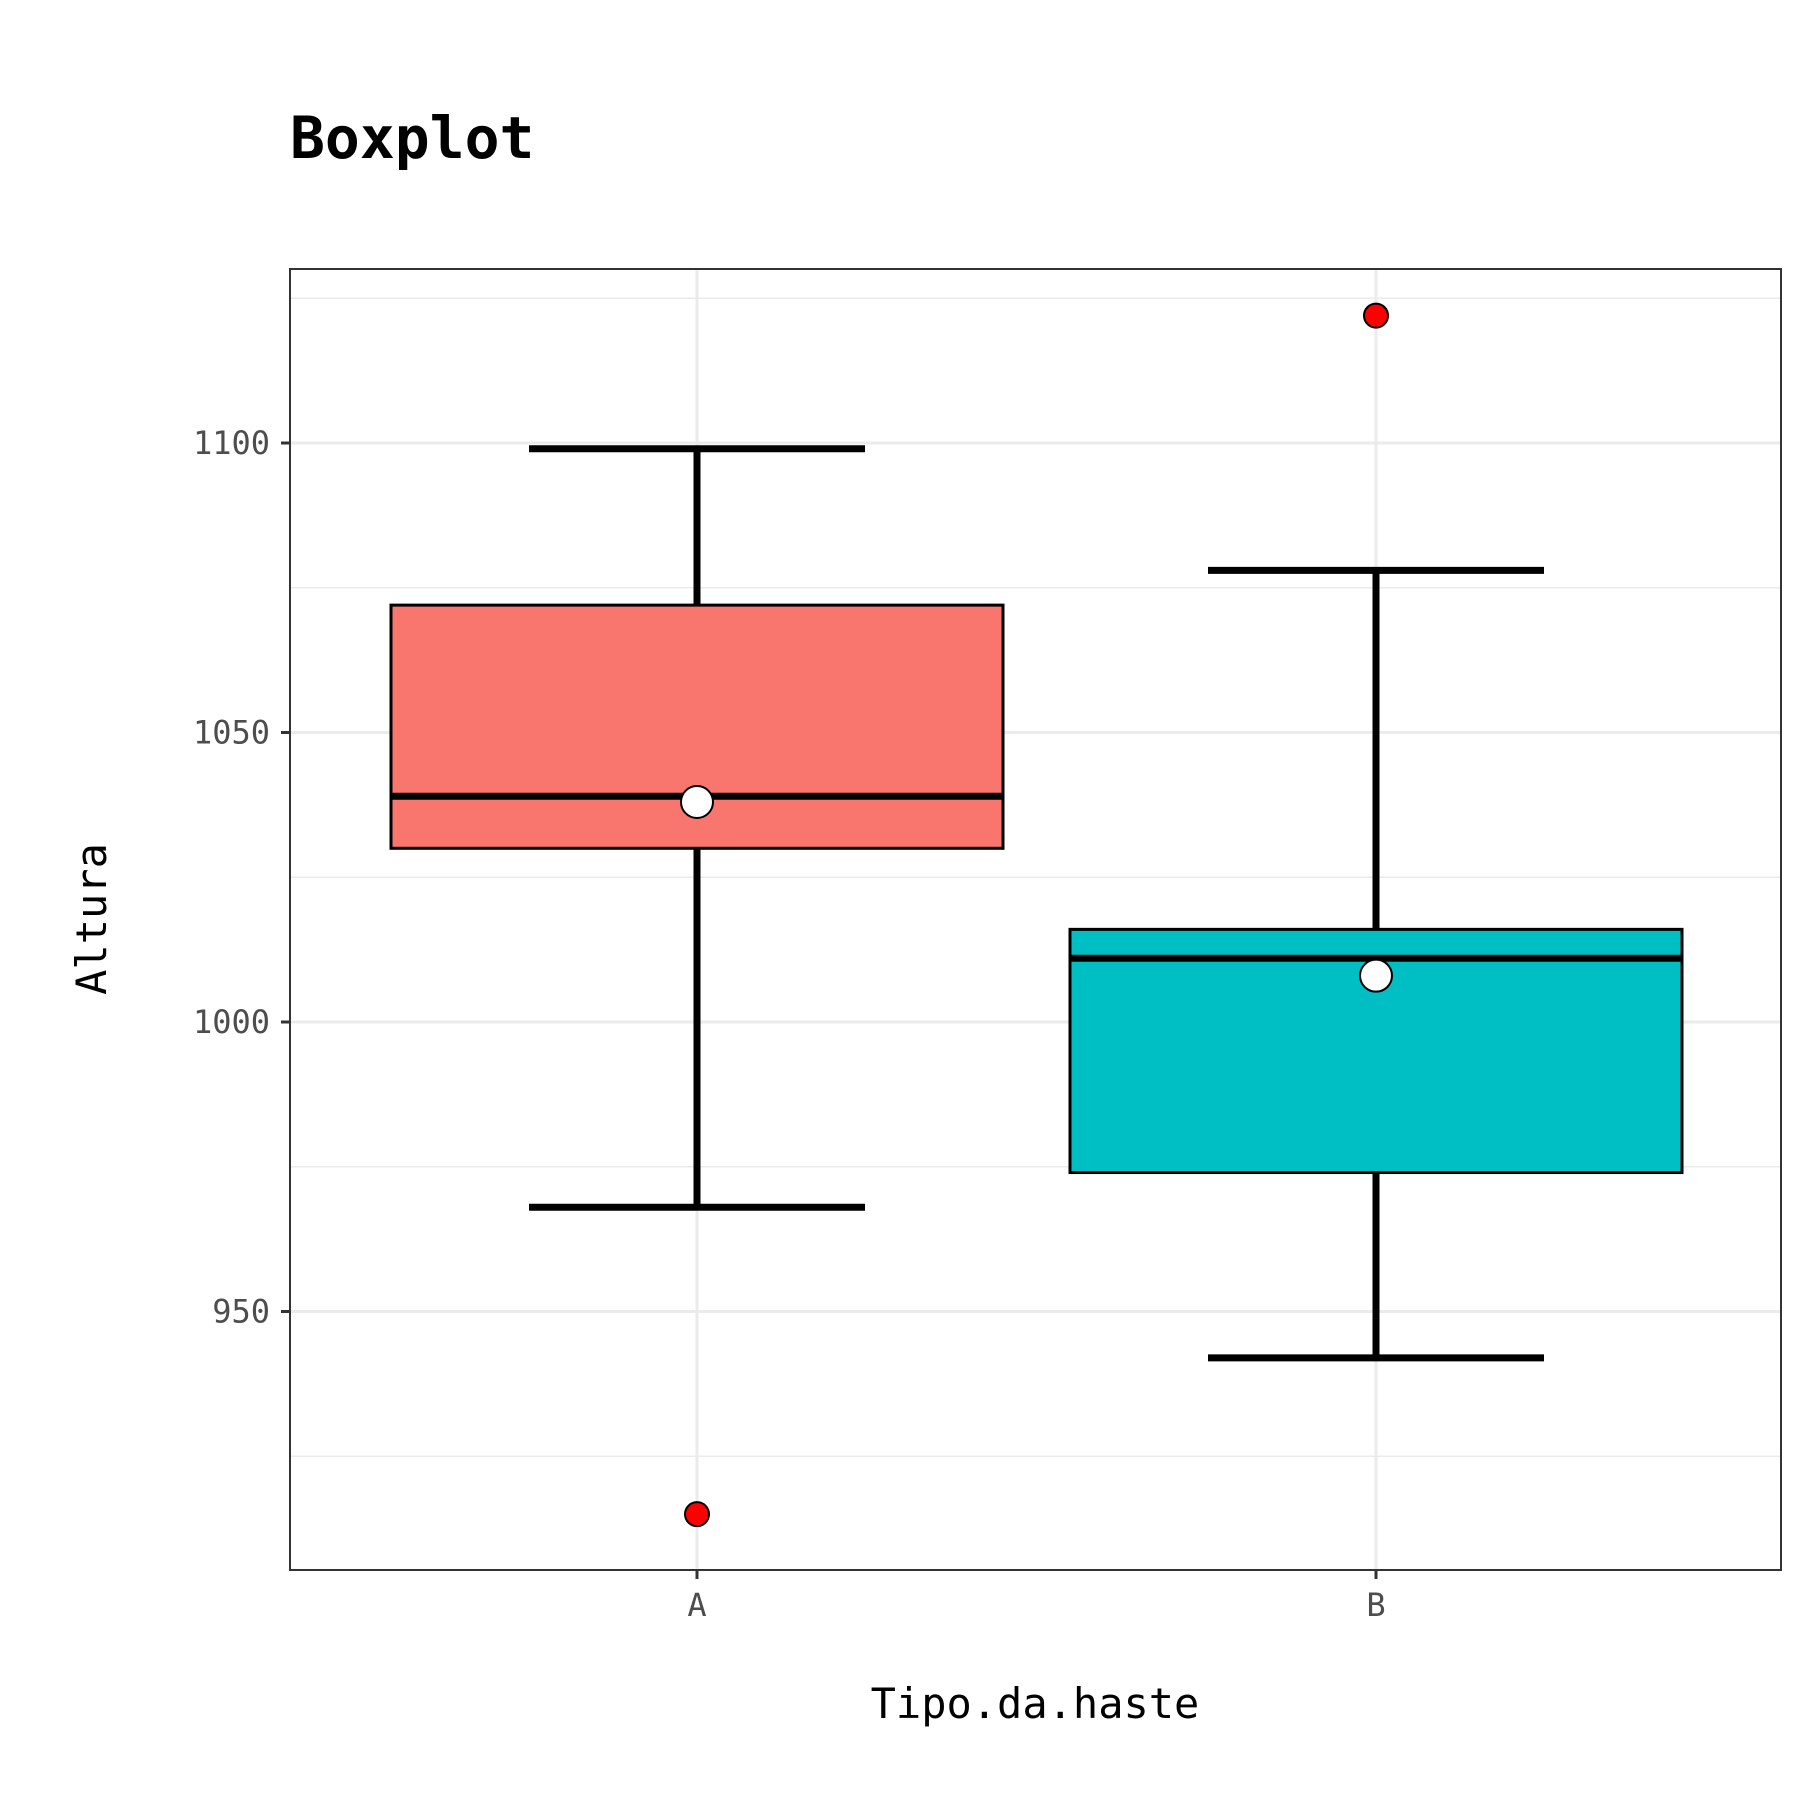  I want to click on x-axis-title: Tipo.da.haste, so click(1035, 1703).